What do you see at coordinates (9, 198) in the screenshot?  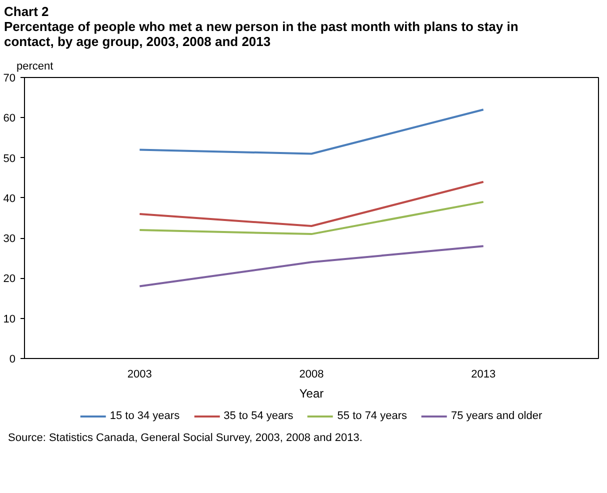 I see `y-tick-label: 40` at bounding box center [9, 198].